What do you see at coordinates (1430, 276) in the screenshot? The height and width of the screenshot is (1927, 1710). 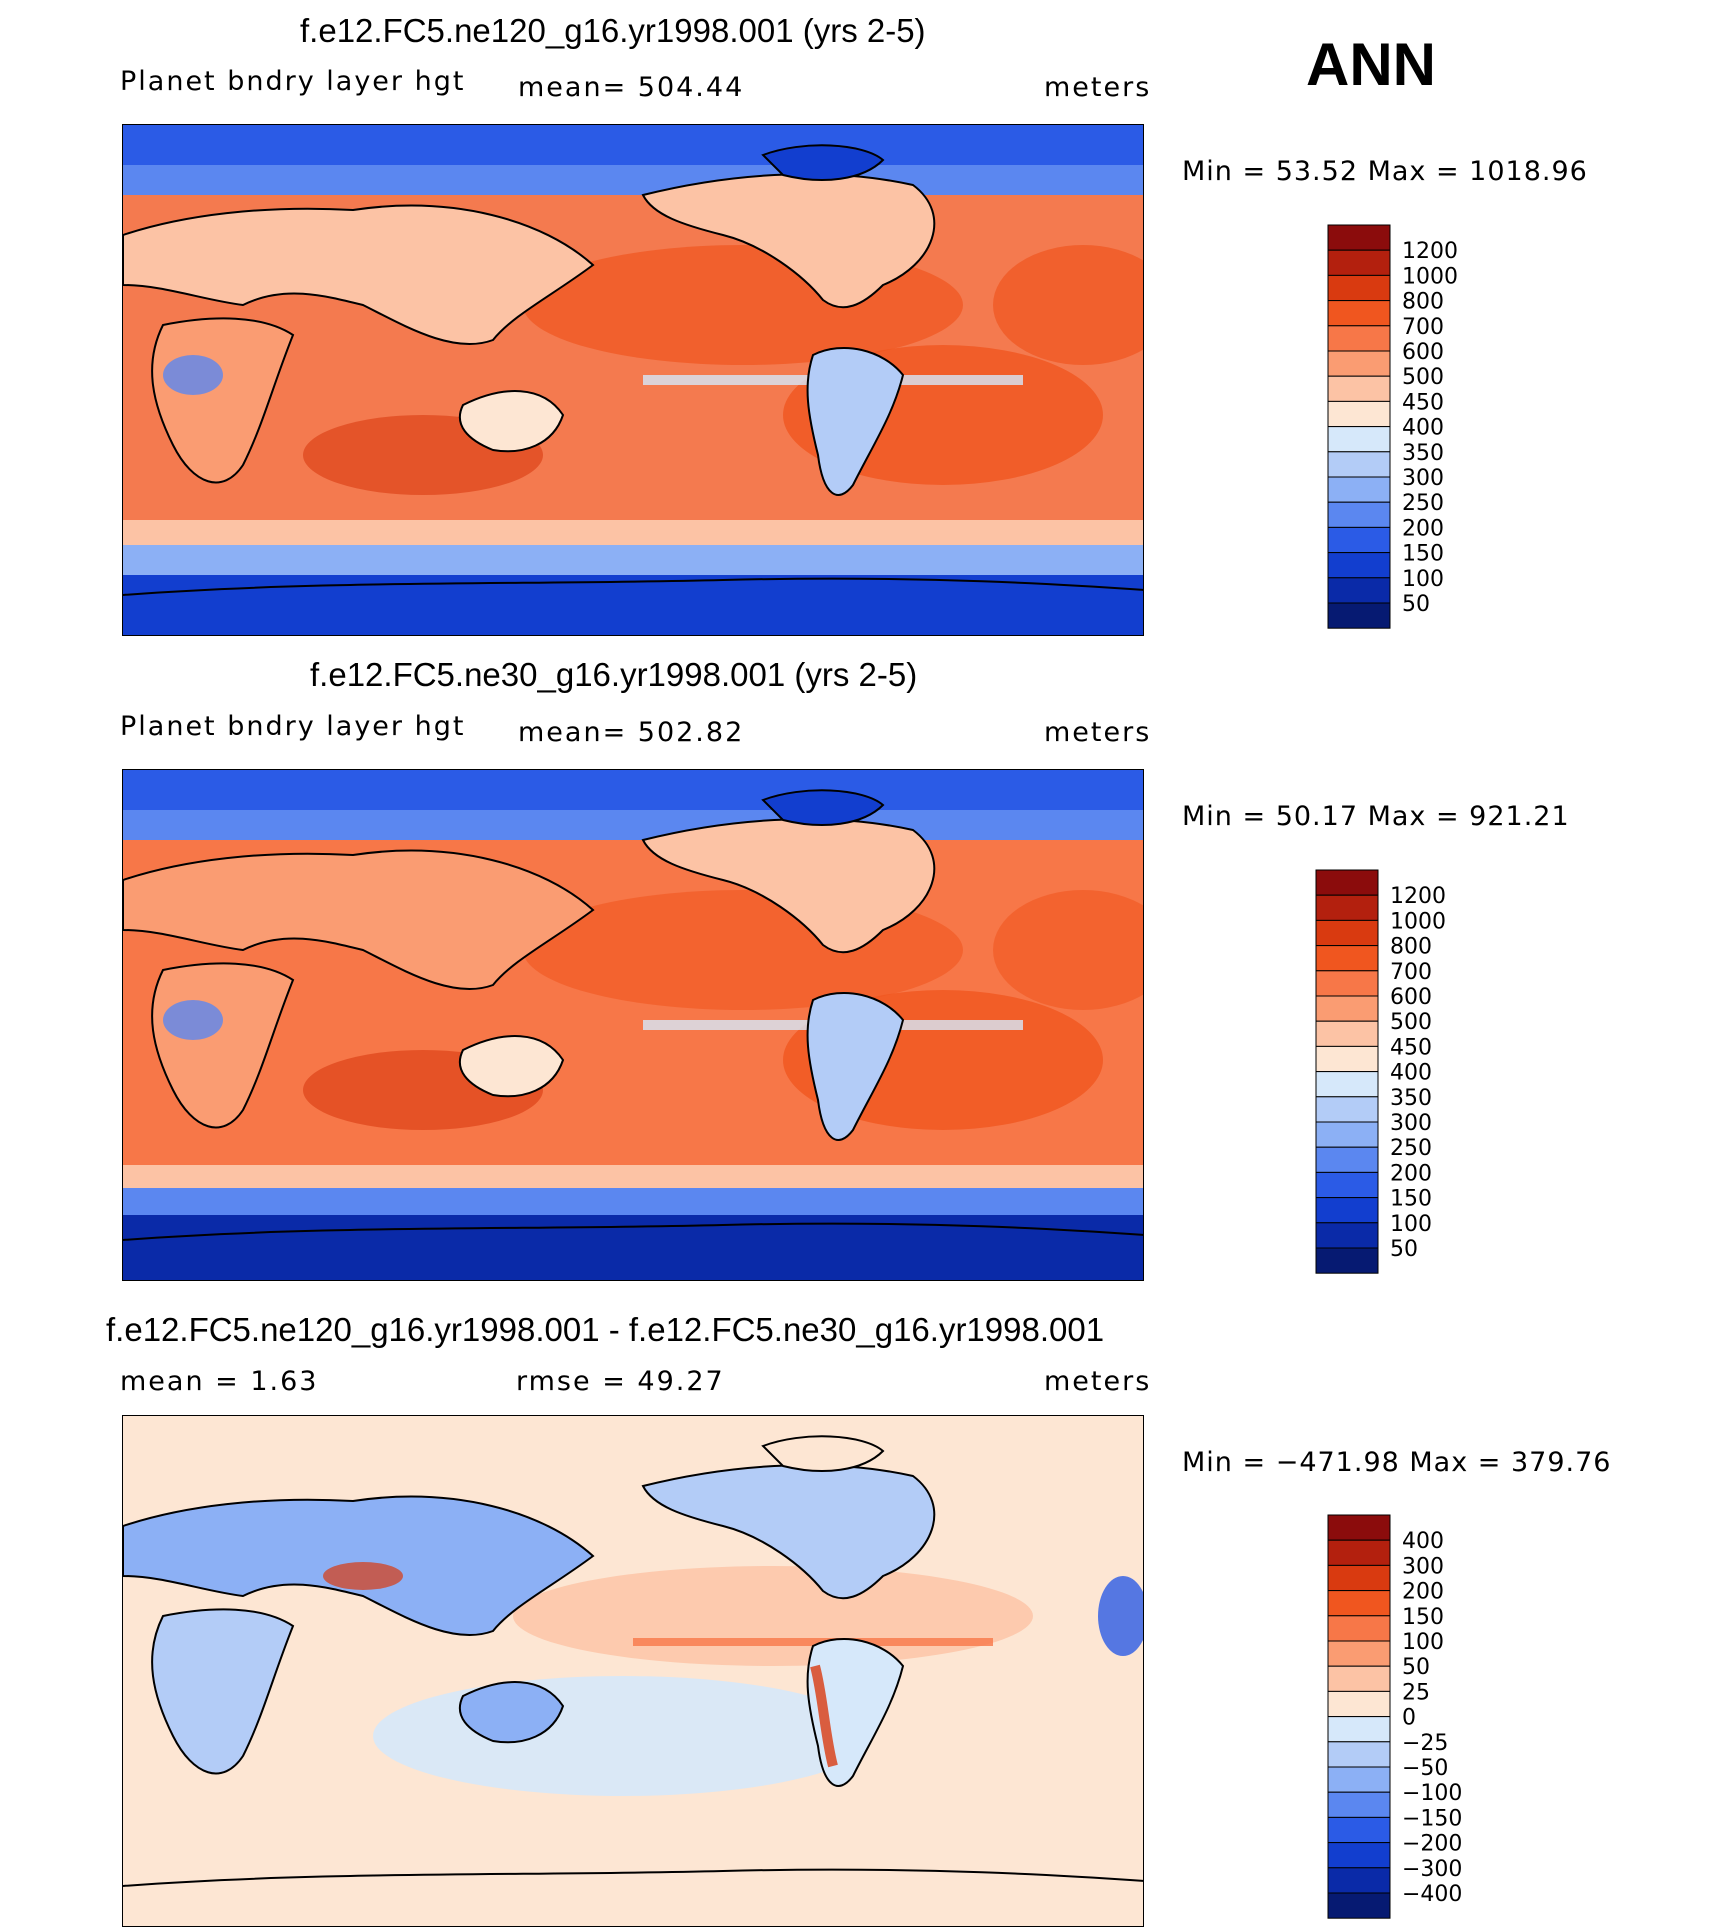 I see `colorbar-tick-label: 1000` at bounding box center [1430, 276].